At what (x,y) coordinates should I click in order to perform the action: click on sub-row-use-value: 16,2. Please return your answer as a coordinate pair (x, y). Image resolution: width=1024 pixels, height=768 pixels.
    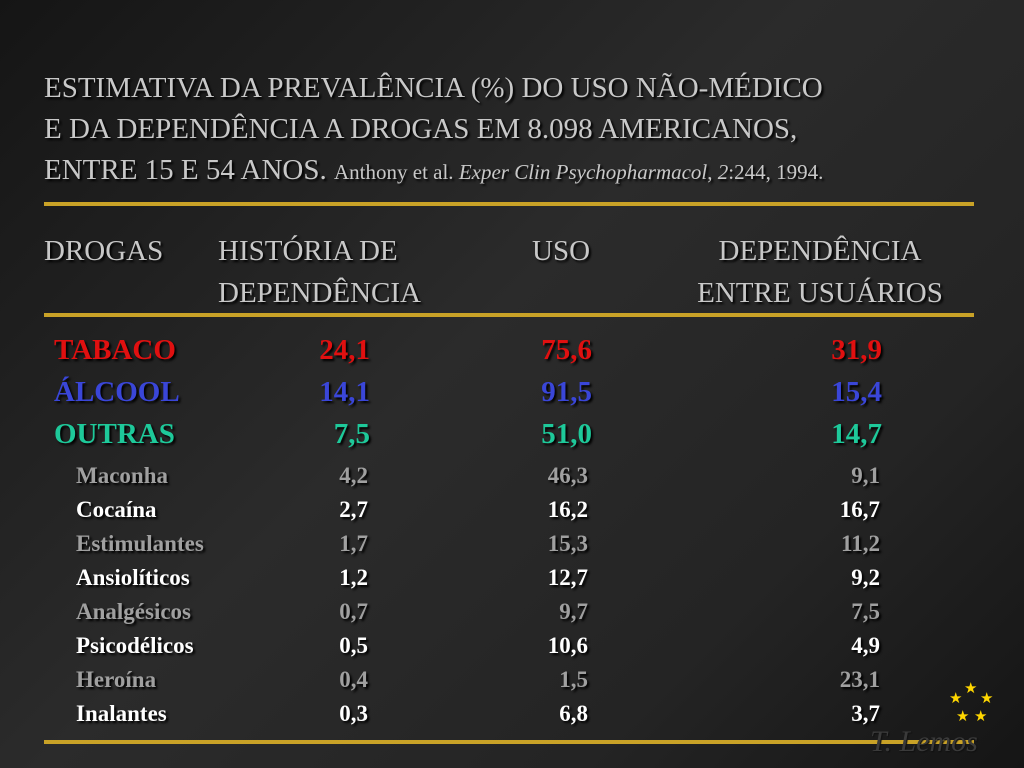
    Looking at the image, I should click on (567, 509).